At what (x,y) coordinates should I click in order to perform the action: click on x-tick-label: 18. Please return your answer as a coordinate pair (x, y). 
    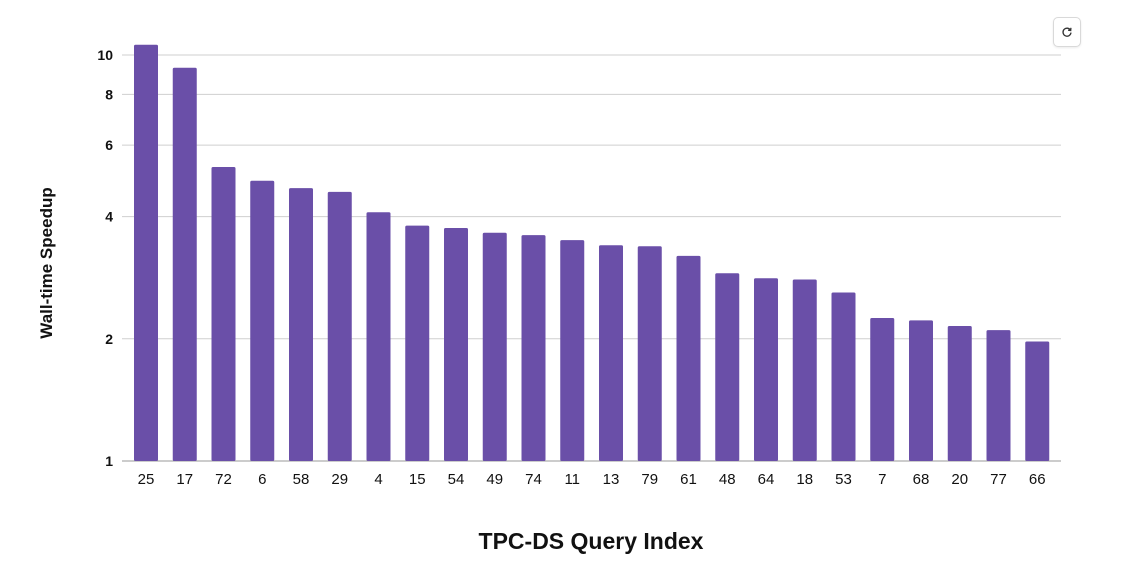
    Looking at the image, I should click on (804, 479).